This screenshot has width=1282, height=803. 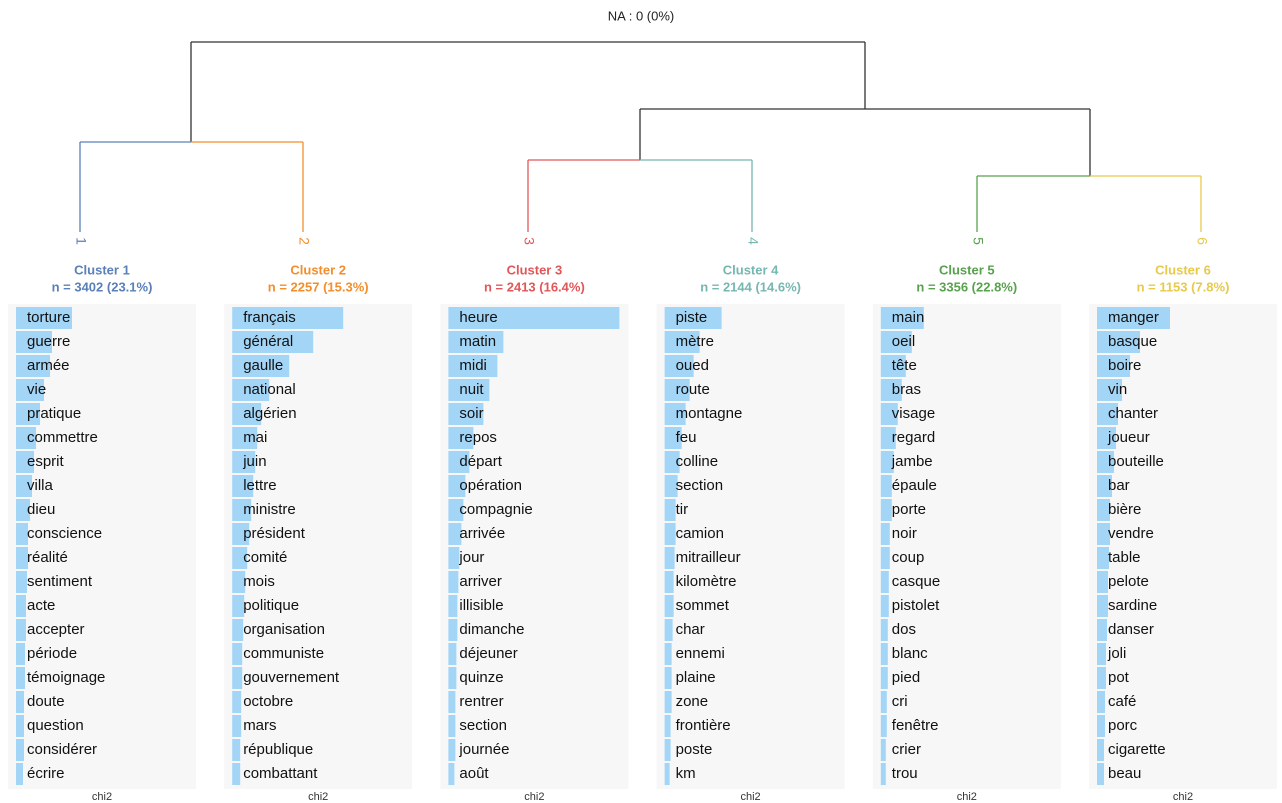 What do you see at coordinates (1133, 413) in the screenshot?
I see `word-label: chanter` at bounding box center [1133, 413].